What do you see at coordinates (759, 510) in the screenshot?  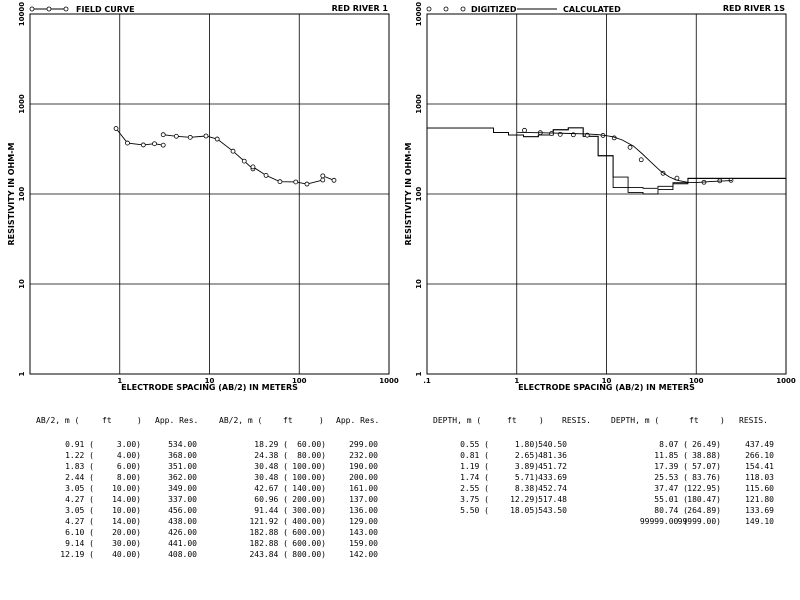 I see `table-cell: 133.69` at bounding box center [759, 510].